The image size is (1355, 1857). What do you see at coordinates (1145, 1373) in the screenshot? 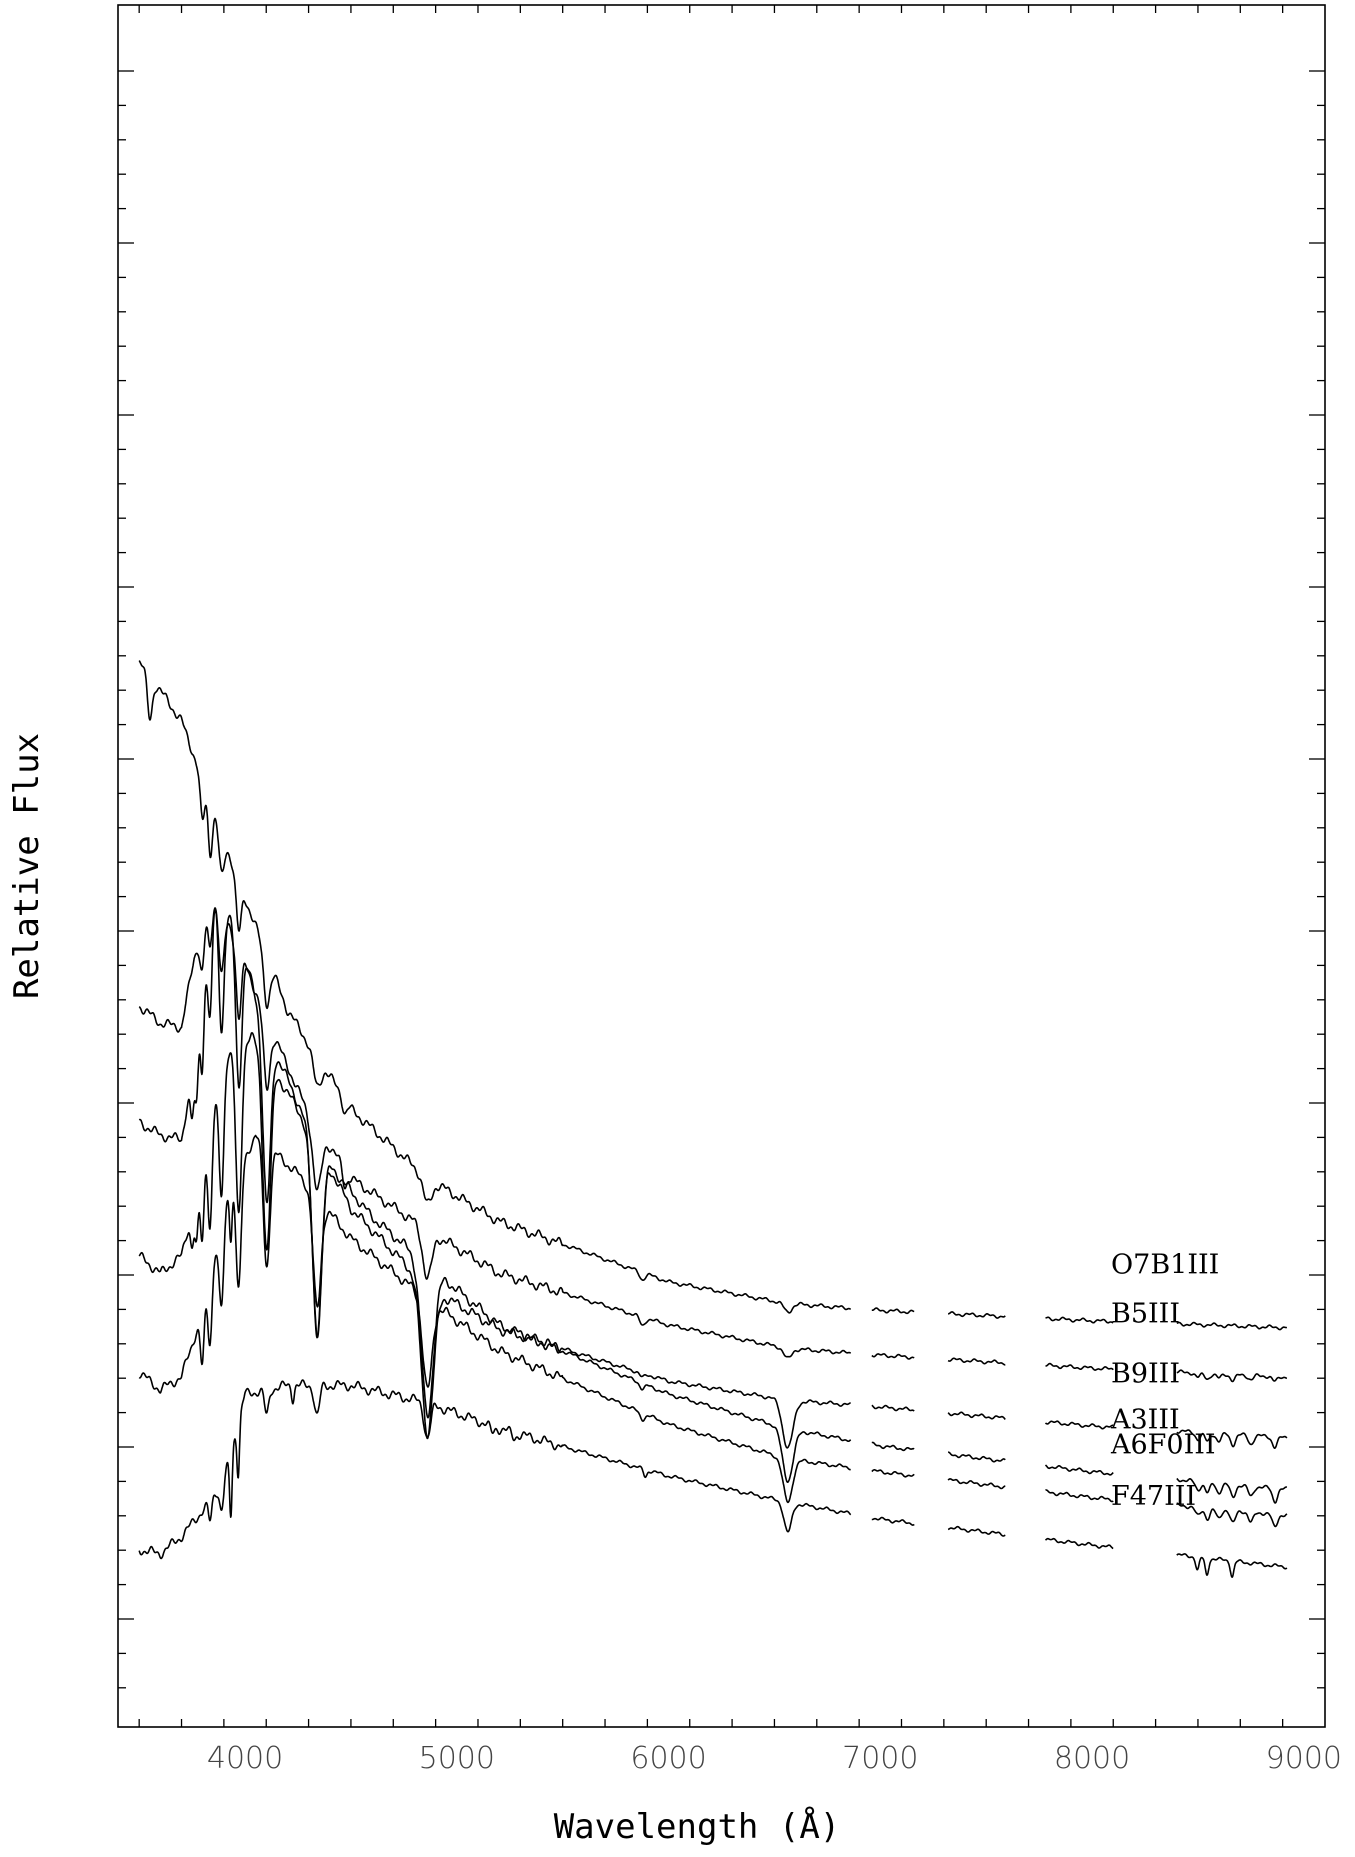
I see `series-label-B9III: B9III` at bounding box center [1145, 1373].